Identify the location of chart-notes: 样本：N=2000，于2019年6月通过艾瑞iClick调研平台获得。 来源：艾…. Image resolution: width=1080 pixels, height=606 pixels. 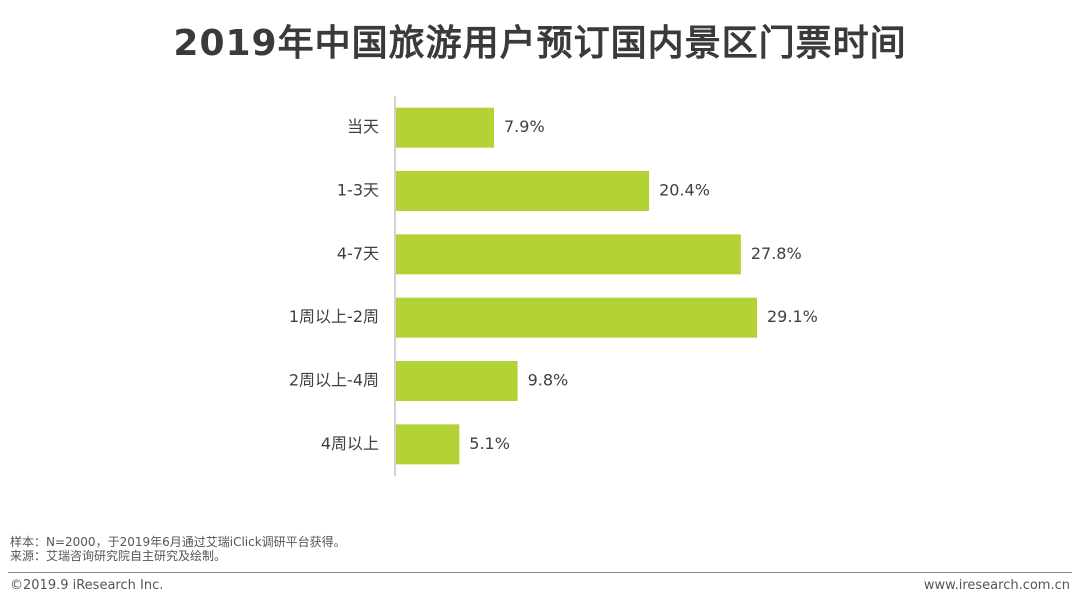
(178, 549).